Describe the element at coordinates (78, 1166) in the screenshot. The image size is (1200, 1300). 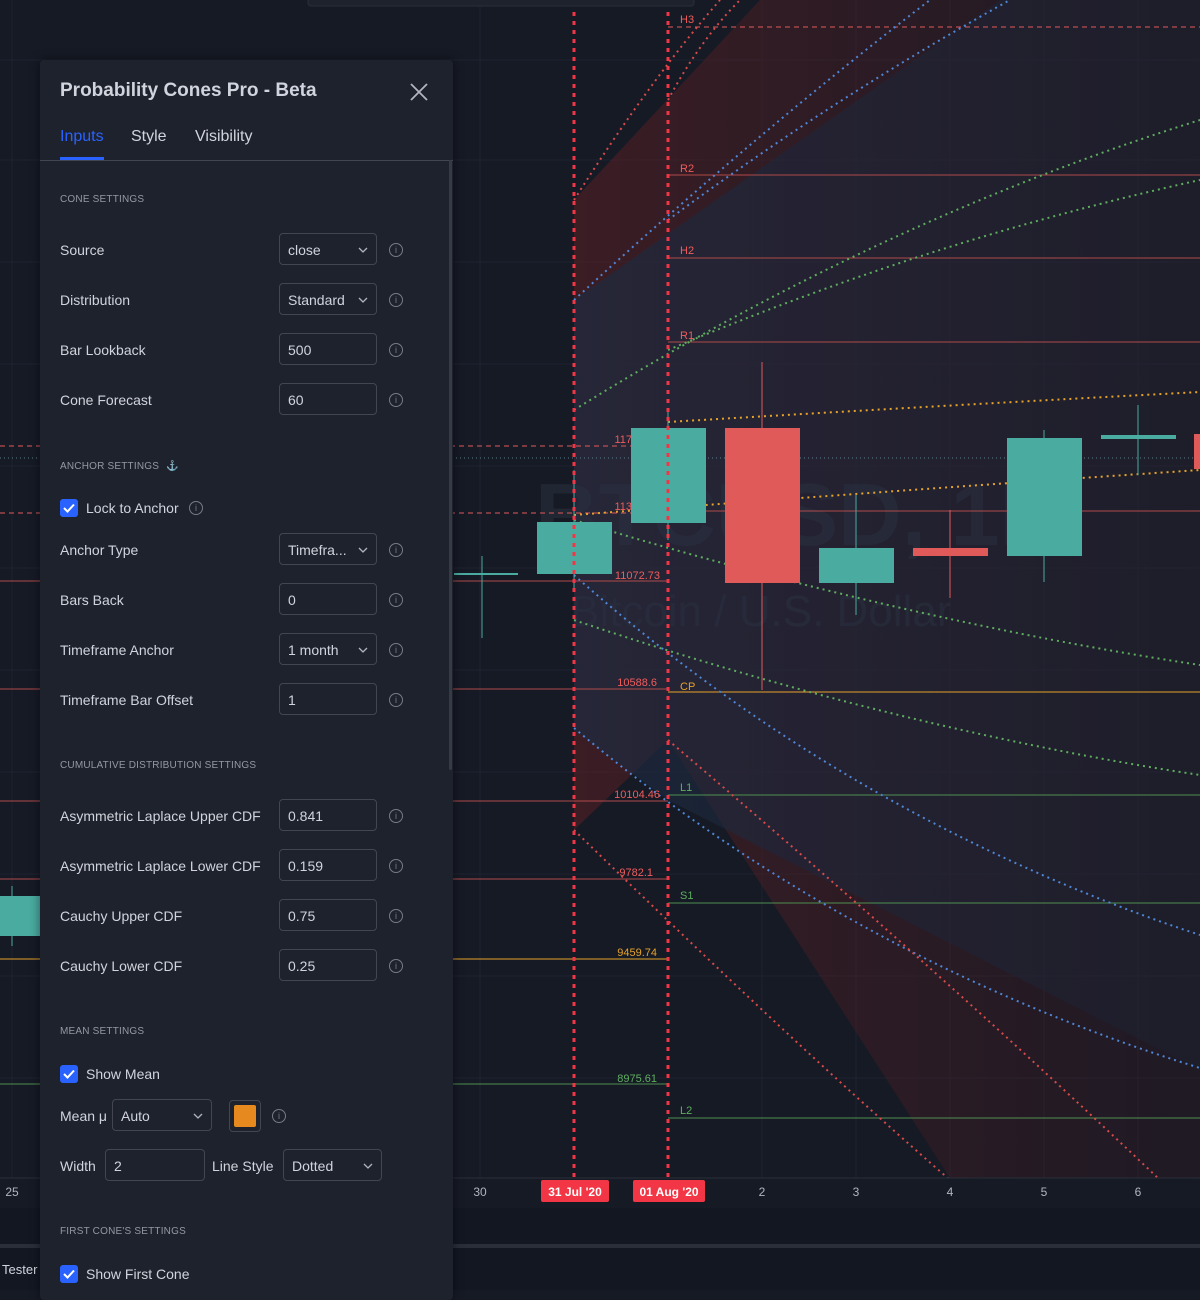
I see `width-label: Width` at that location.